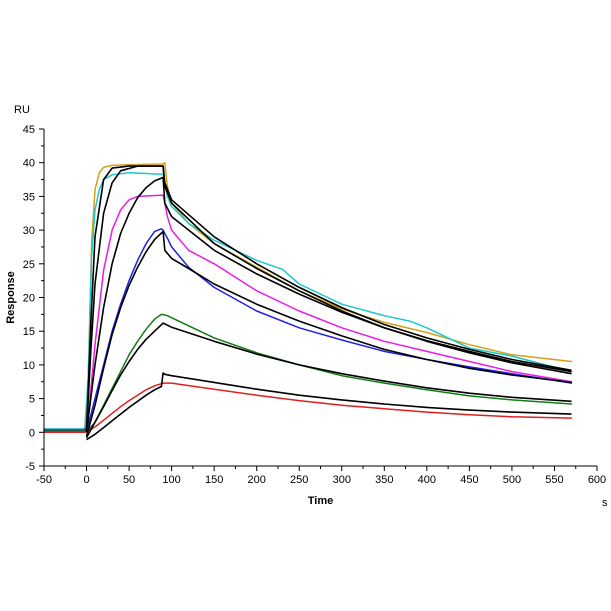 The height and width of the screenshot is (611, 611). Describe the element at coordinates (320, 501) in the screenshot. I see `x-axis-title: Time` at that location.